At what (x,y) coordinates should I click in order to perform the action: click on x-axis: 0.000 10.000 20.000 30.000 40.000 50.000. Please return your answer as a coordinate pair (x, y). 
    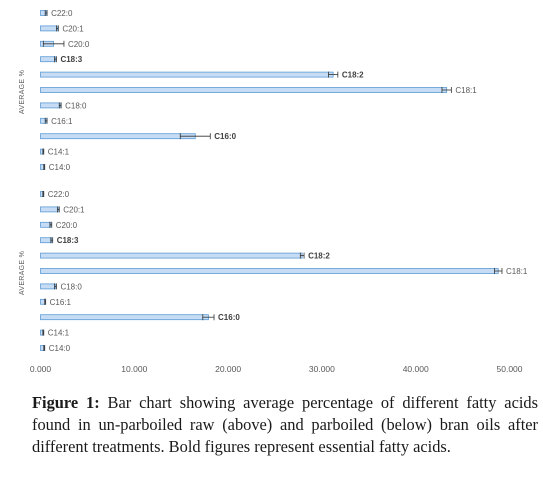
    Looking at the image, I should click on (276, 369).